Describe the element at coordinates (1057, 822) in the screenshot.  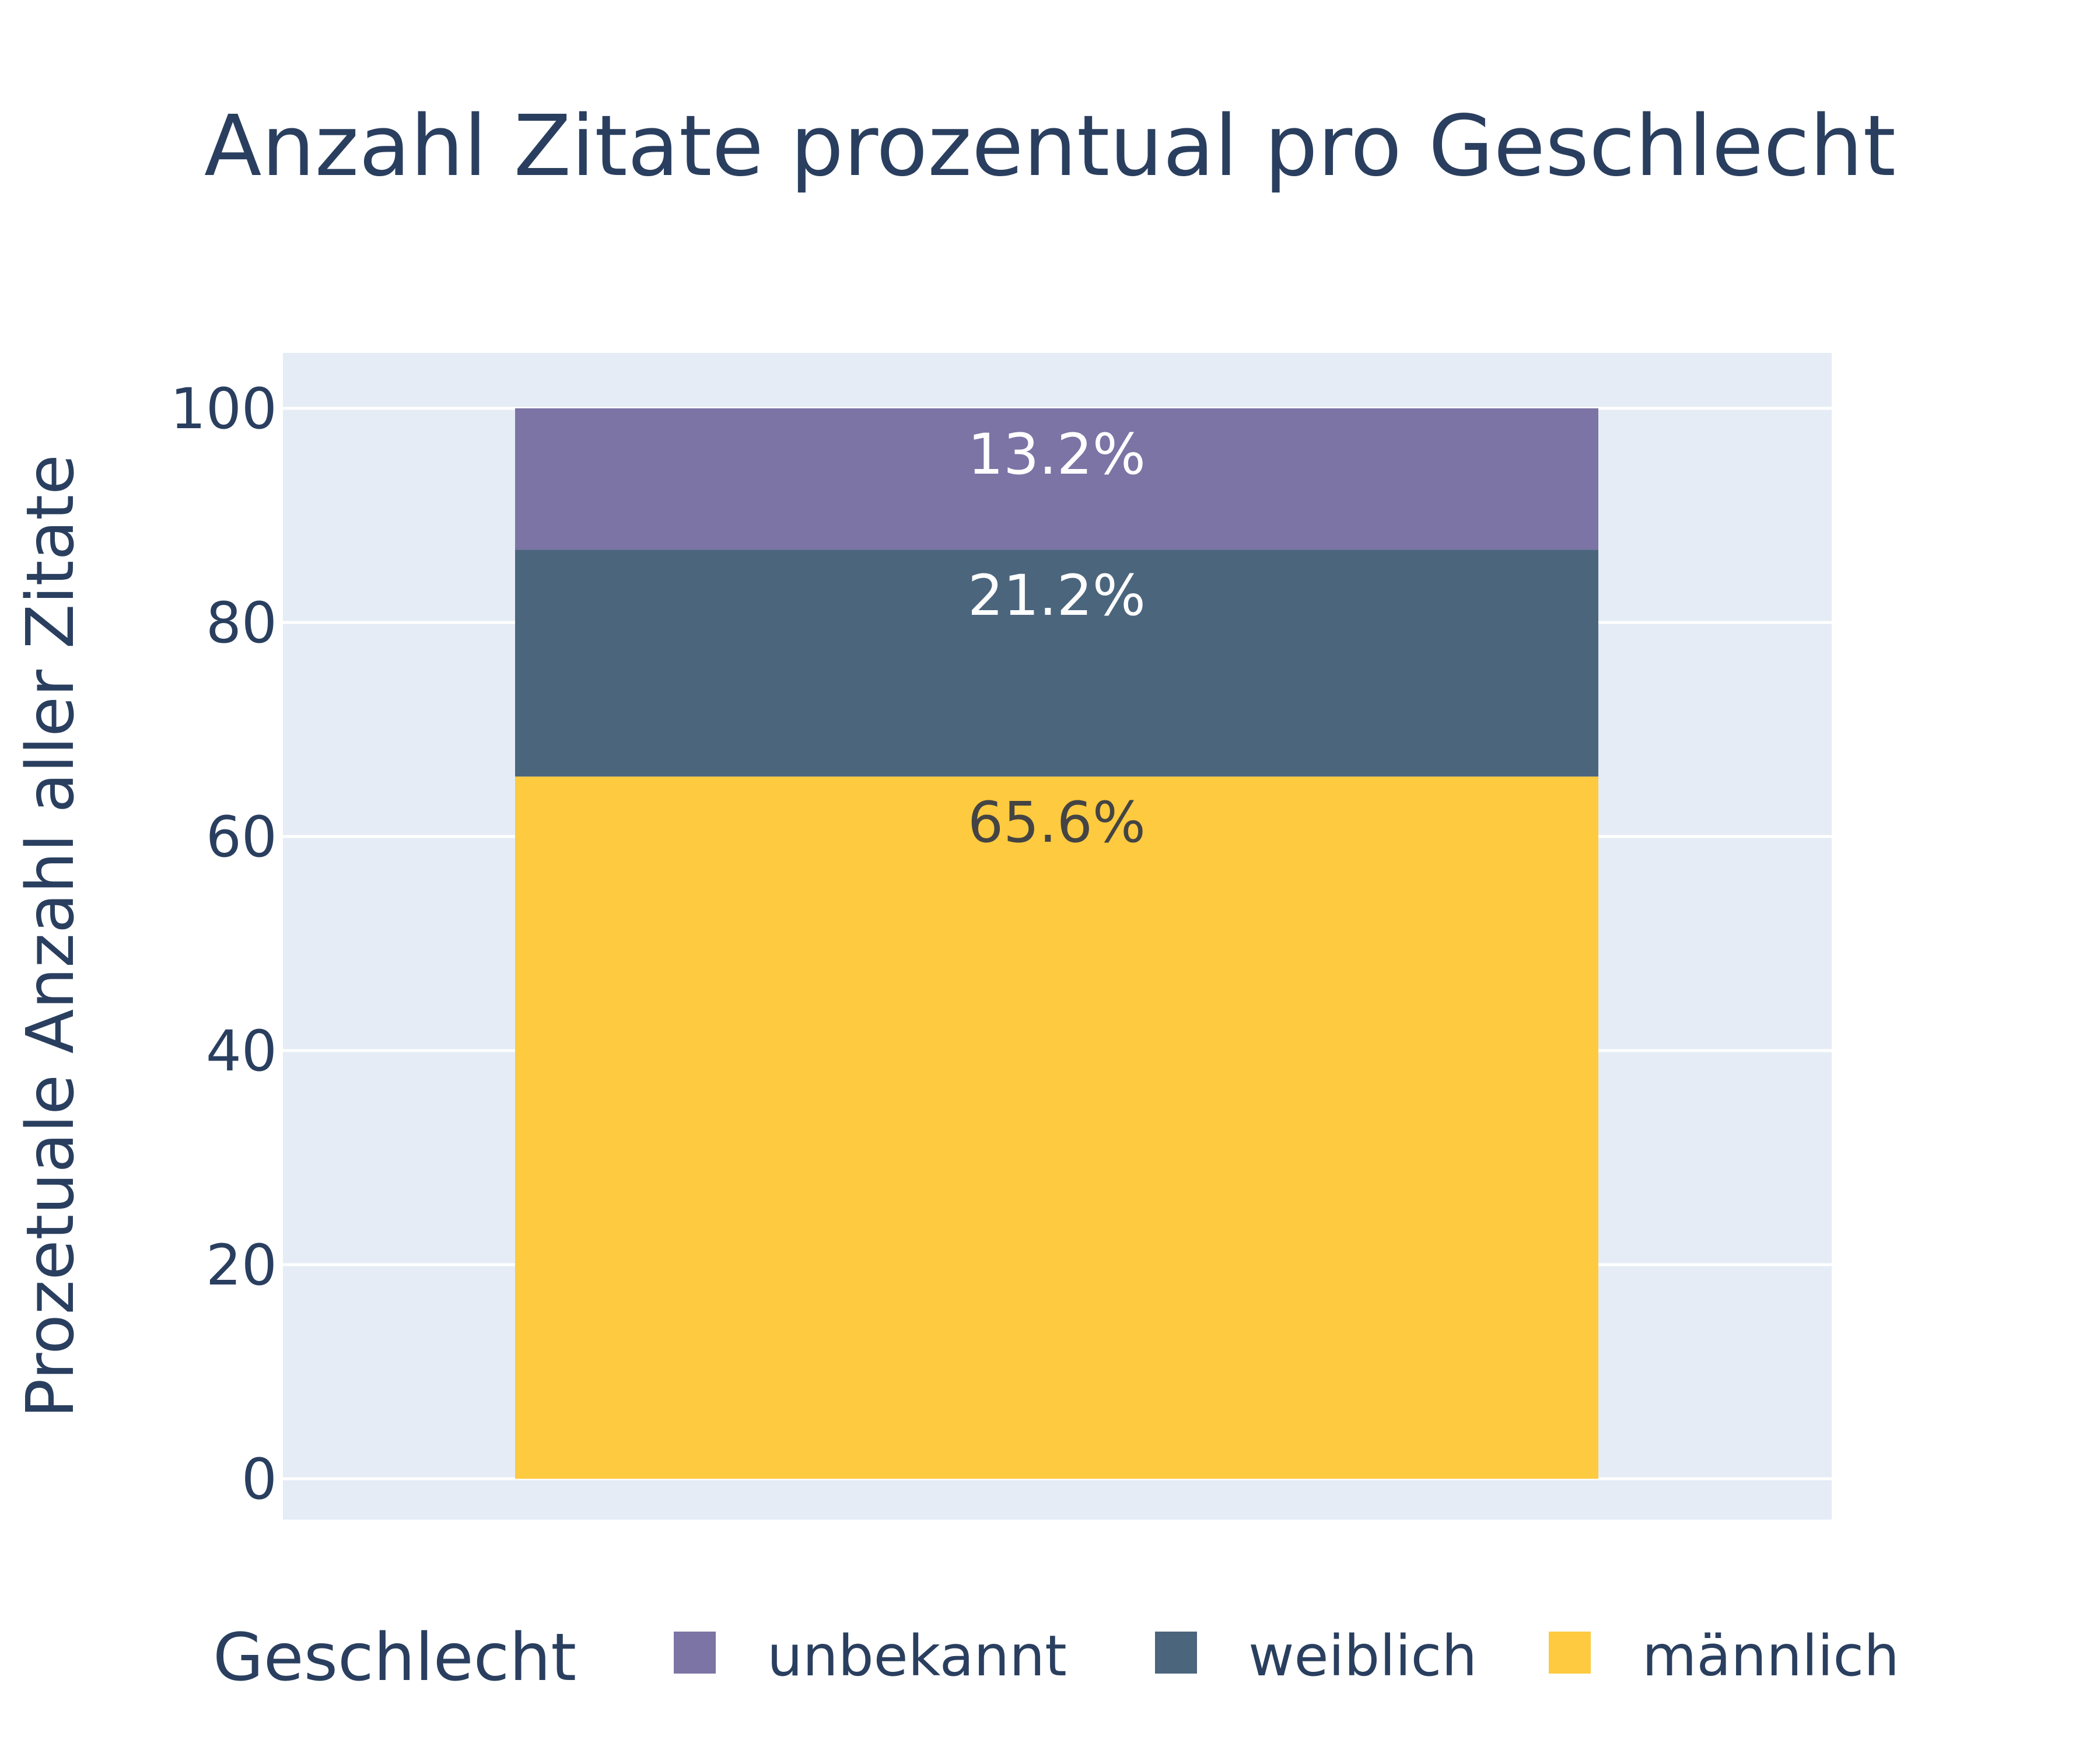
I see `bar-data-label: 65.6%` at that location.